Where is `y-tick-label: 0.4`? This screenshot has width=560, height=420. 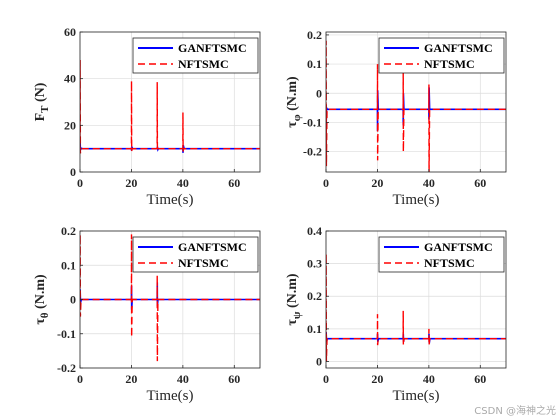 y-tick-label: 0.4 is located at coordinates (314, 231).